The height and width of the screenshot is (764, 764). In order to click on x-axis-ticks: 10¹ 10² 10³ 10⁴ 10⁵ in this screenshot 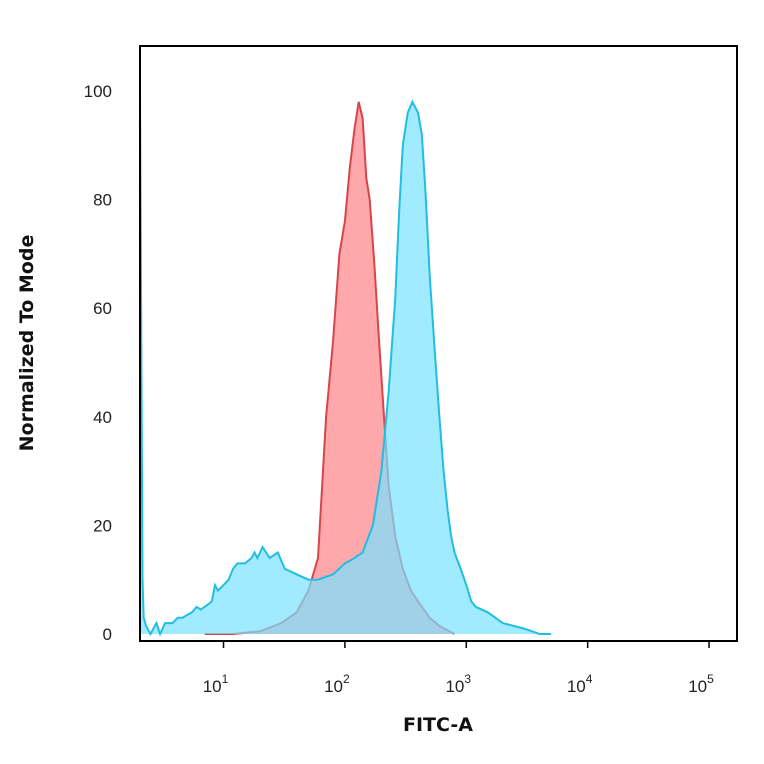, I will do `click(458, 668)`.